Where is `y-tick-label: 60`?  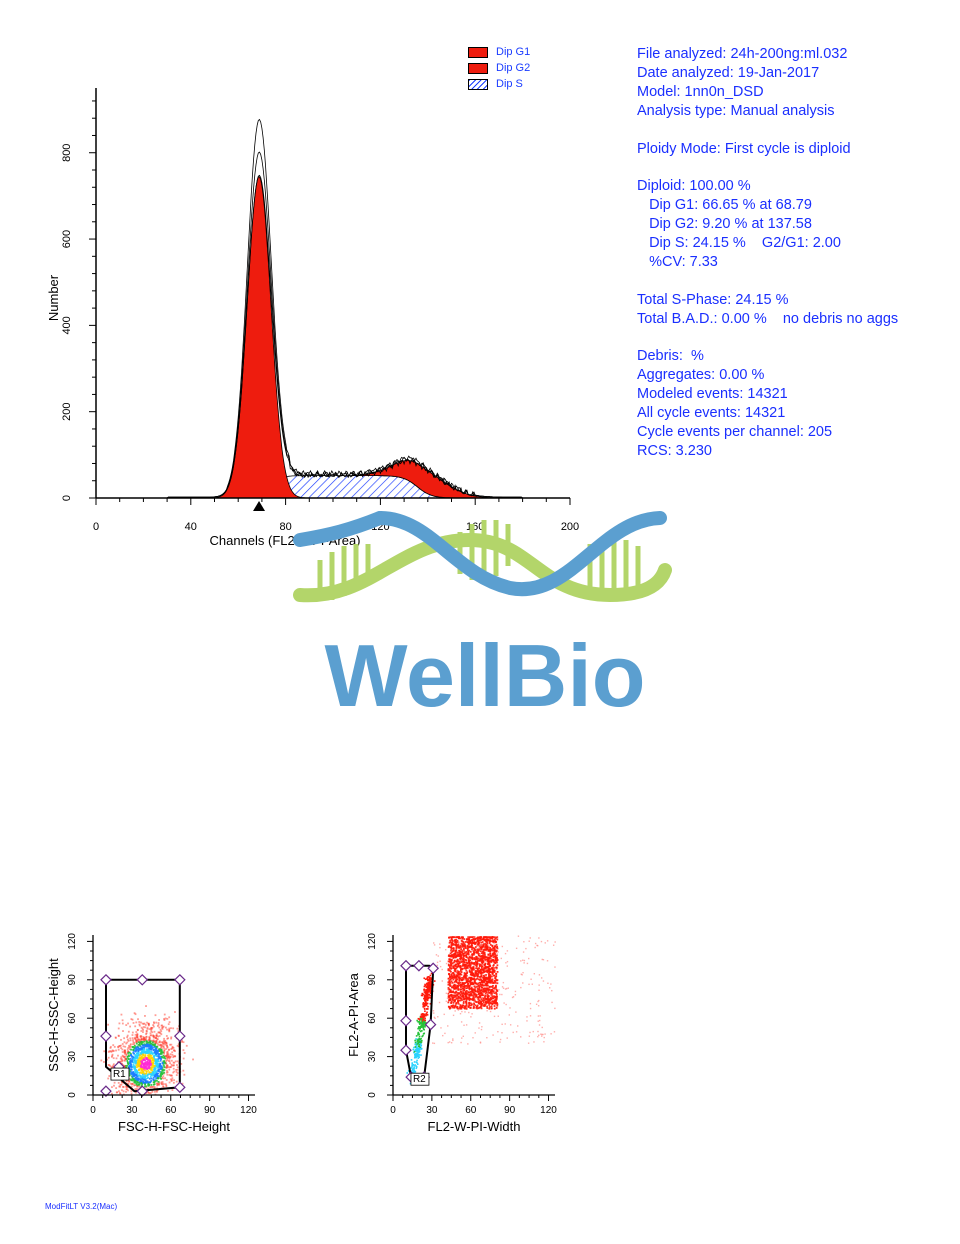
y-tick-label: 60 is located at coordinates (72, 1018).